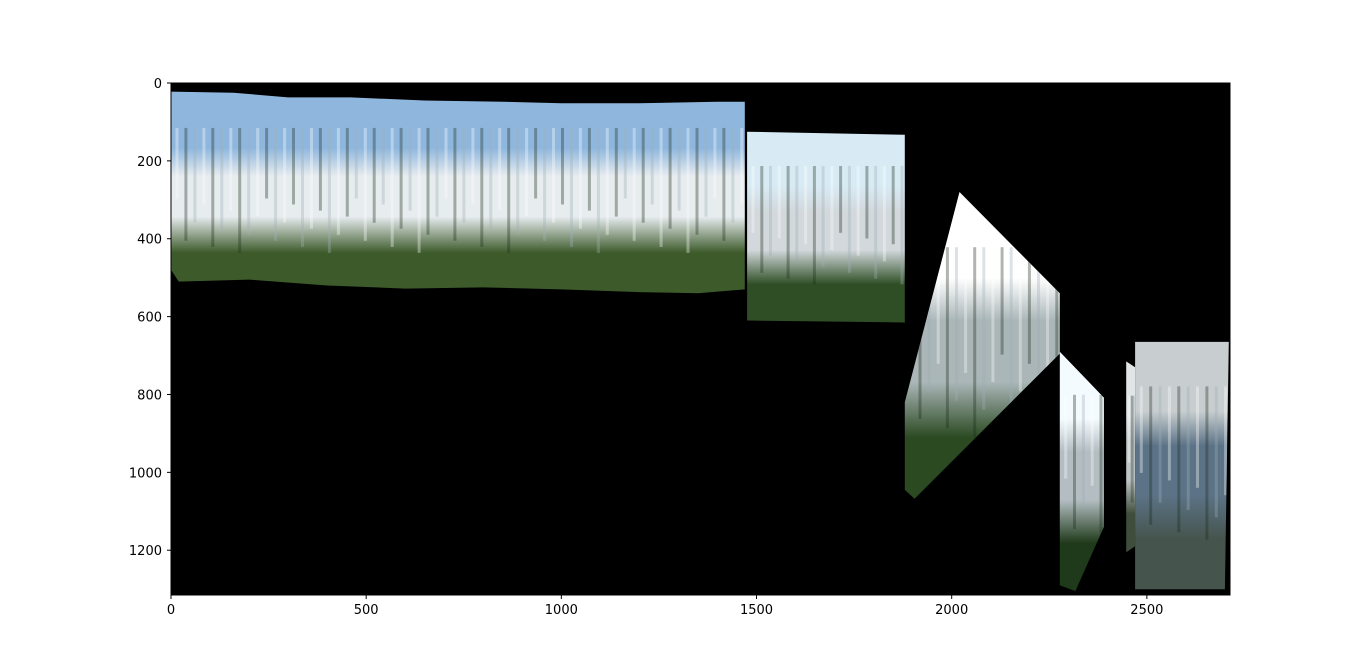  What do you see at coordinates (366, 610) in the screenshot?
I see `x-tick-label: 500` at bounding box center [366, 610].